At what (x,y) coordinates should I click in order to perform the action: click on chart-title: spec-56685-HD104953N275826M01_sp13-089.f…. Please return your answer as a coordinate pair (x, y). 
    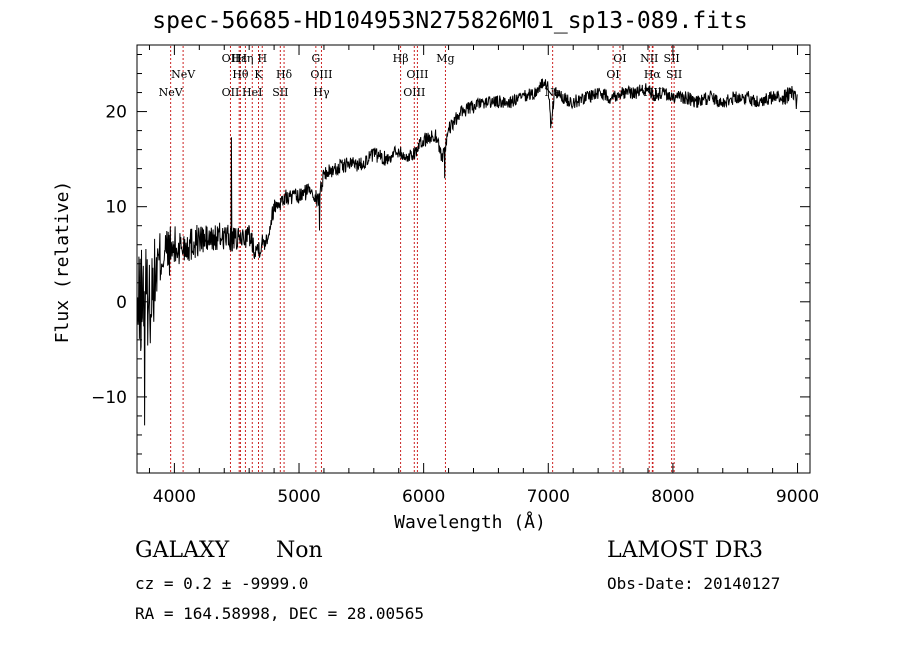
    Looking at the image, I should click on (450, 21).